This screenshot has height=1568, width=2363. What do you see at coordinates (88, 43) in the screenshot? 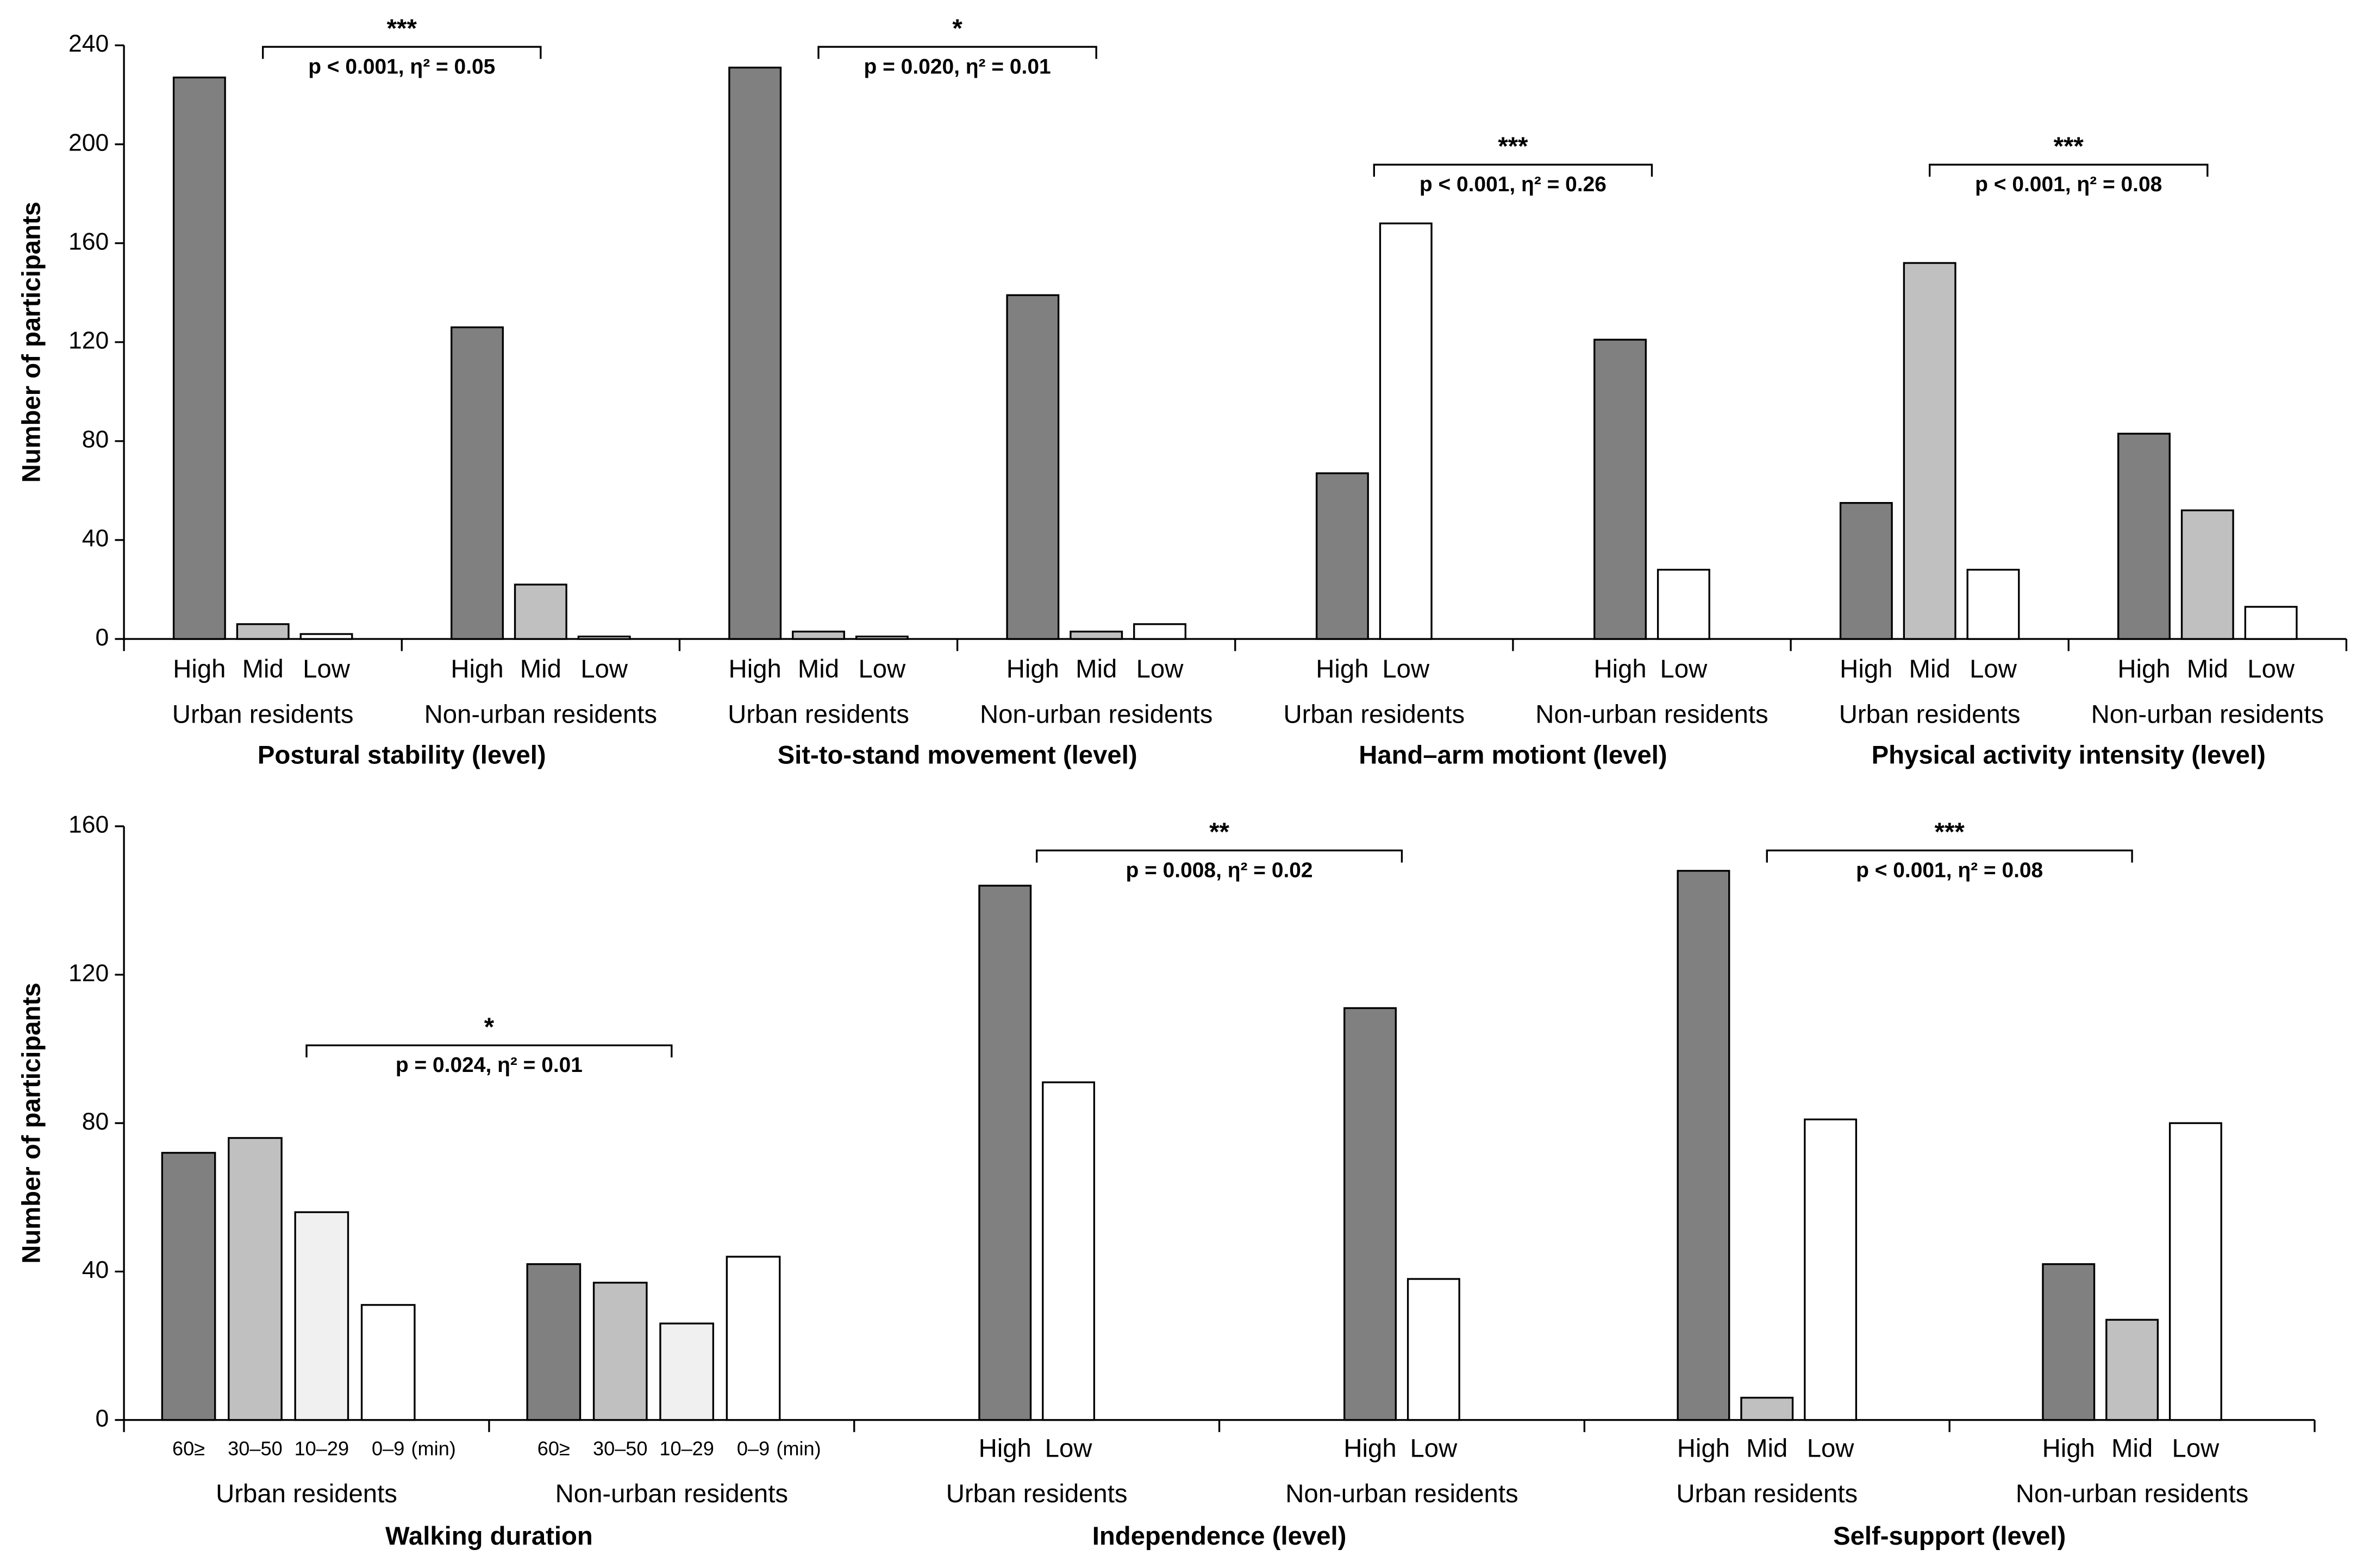
I see `y-tick-label: 240` at bounding box center [88, 43].